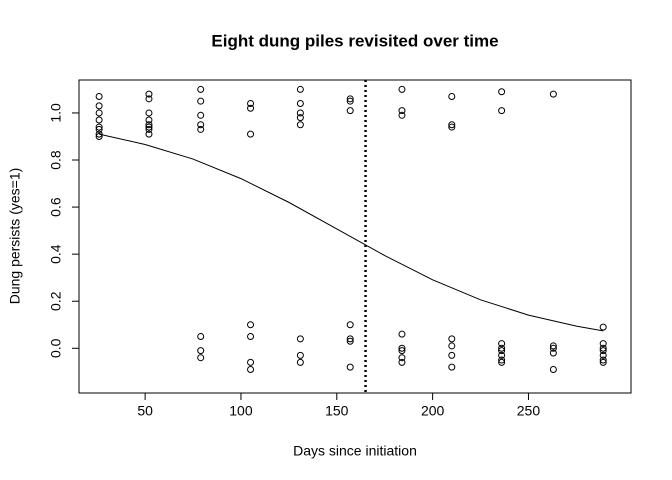  What do you see at coordinates (433, 411) in the screenshot?
I see `x-tick-label: 200` at bounding box center [433, 411].